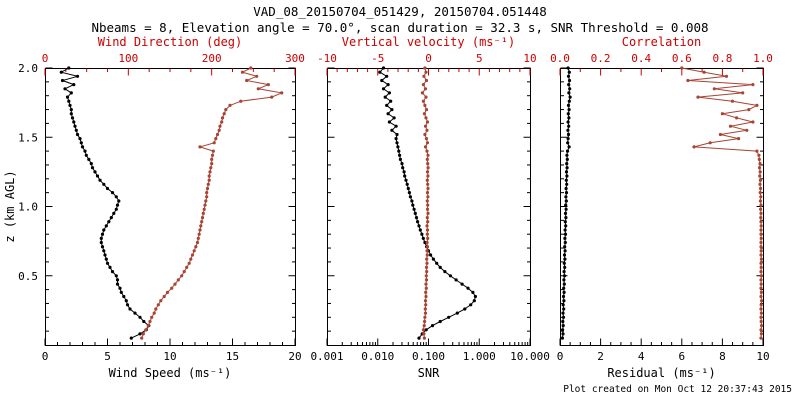 This screenshot has height=400, width=800. Describe the element at coordinates (601, 58) in the screenshot. I see `svg-text: 0.2` at that location.